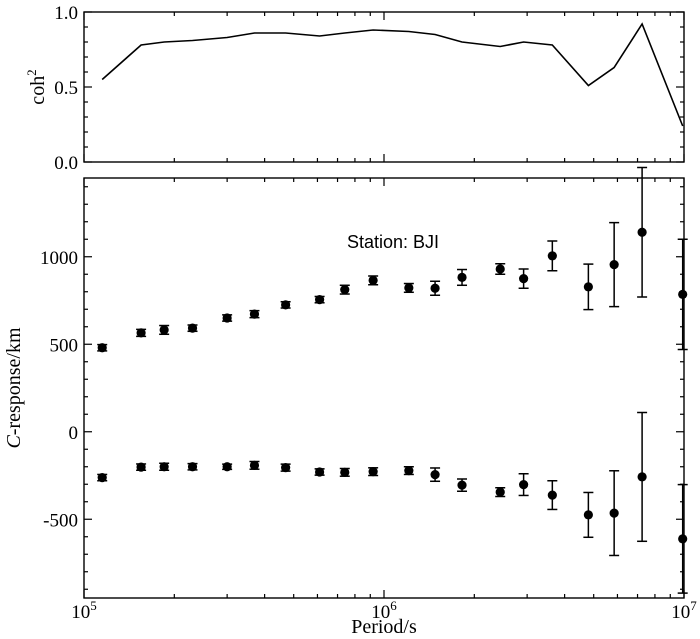 This screenshot has width=700, height=639. Describe the element at coordinates (84, 610) in the screenshot. I see `x-tick-label: 10⁵` at that location.